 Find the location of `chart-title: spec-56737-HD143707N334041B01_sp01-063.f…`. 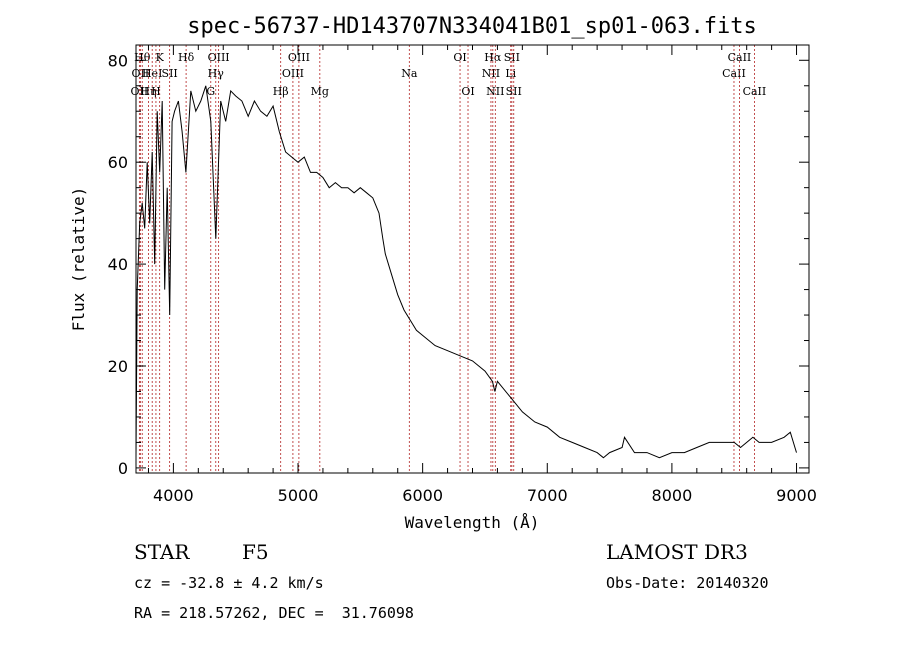

chart-title: spec-56737-HD143707N334041B01_sp01-063.f… is located at coordinates (472, 26).